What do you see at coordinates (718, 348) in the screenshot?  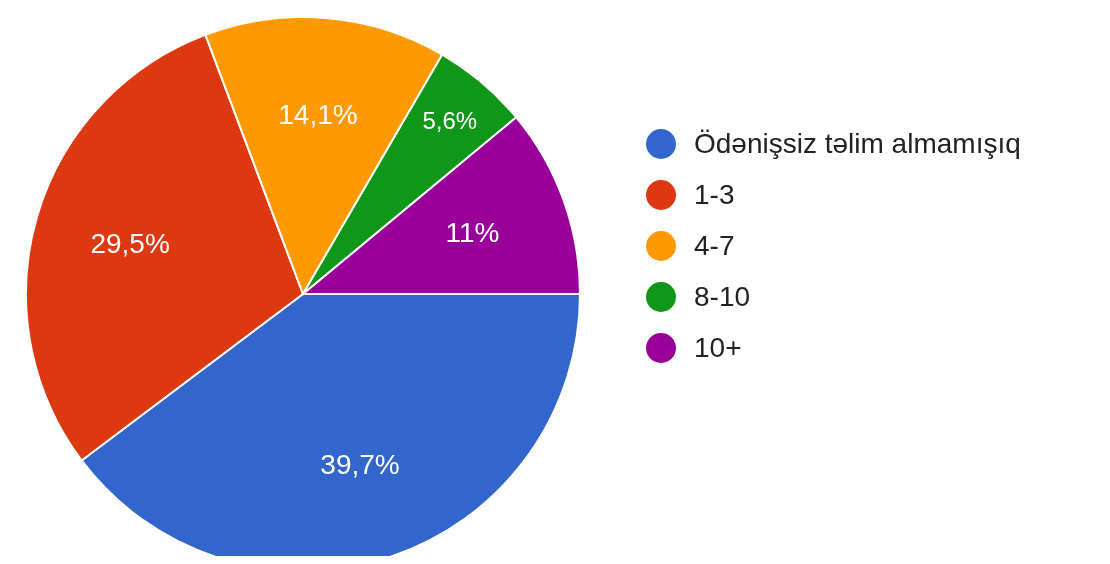 I see `legend-label: 10+` at bounding box center [718, 348].